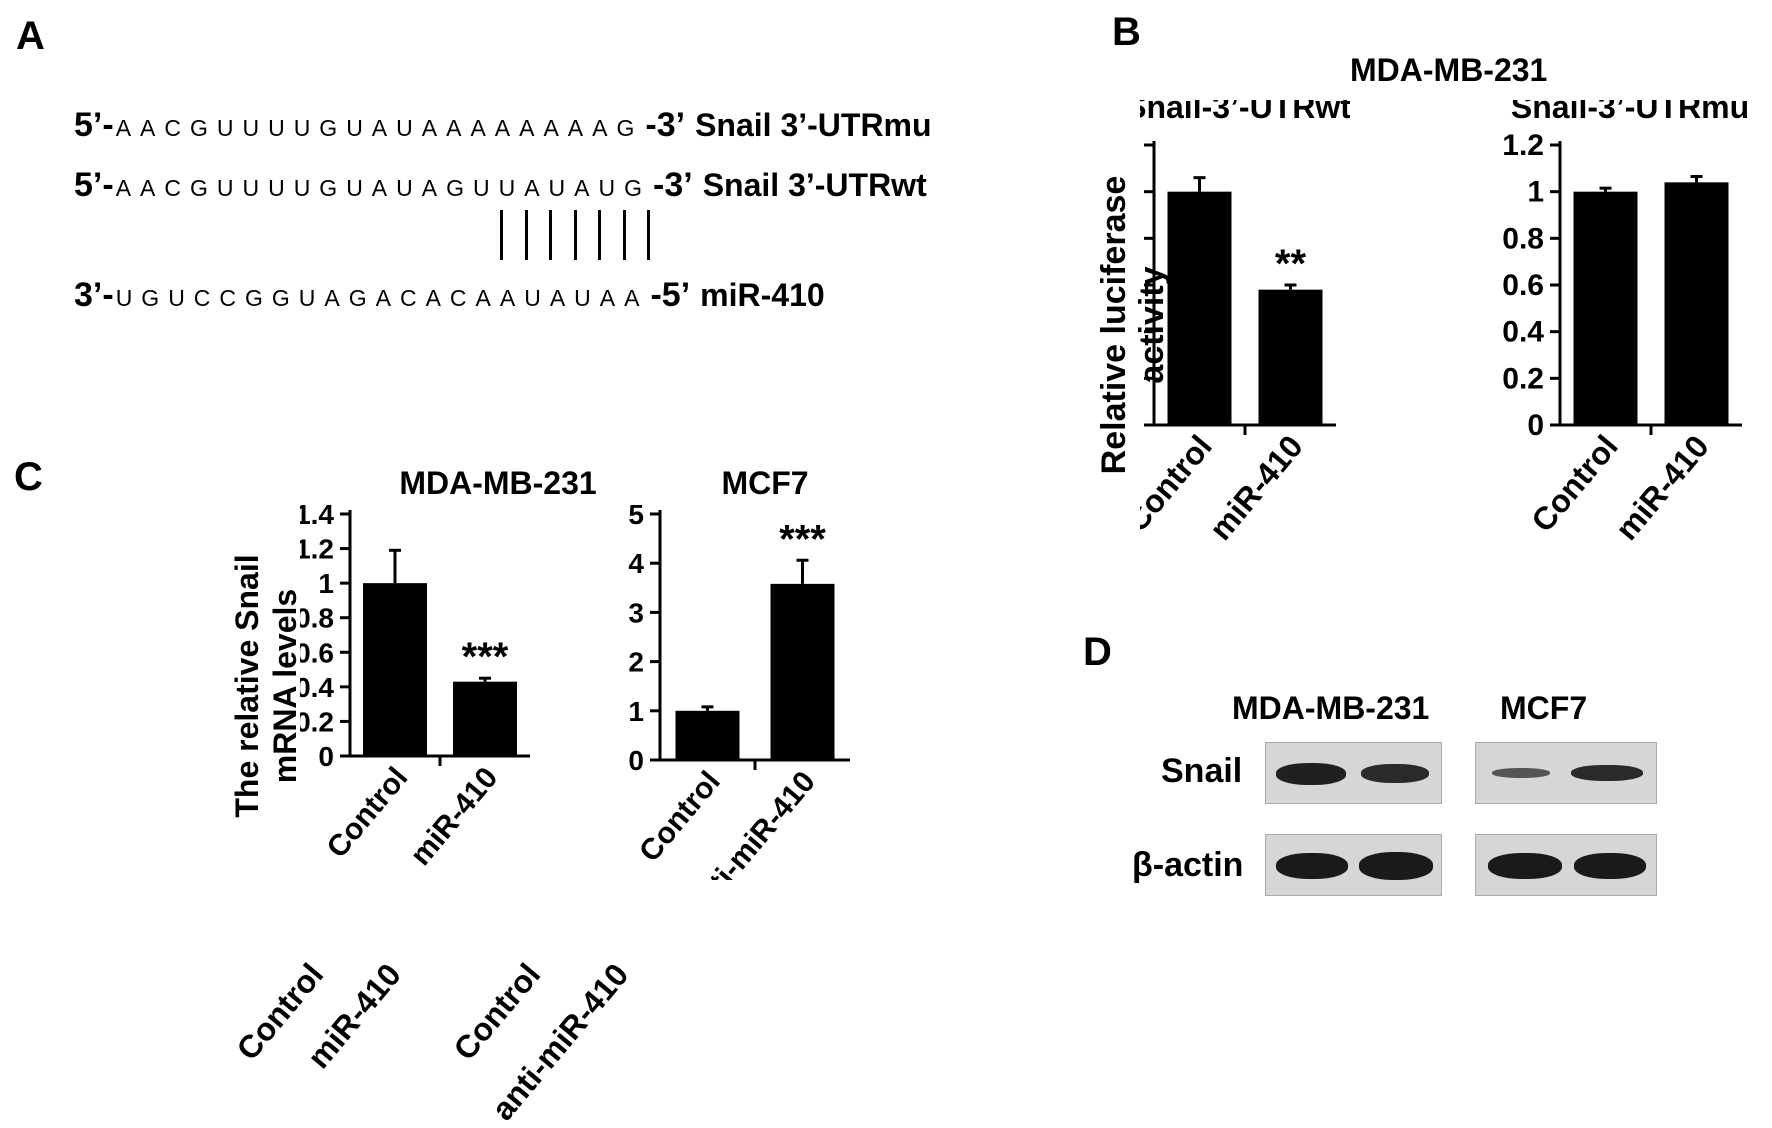 The image size is (1772, 1128). I want to click on y-axis-label-line: Relative luciferase, so click(1114, 325).